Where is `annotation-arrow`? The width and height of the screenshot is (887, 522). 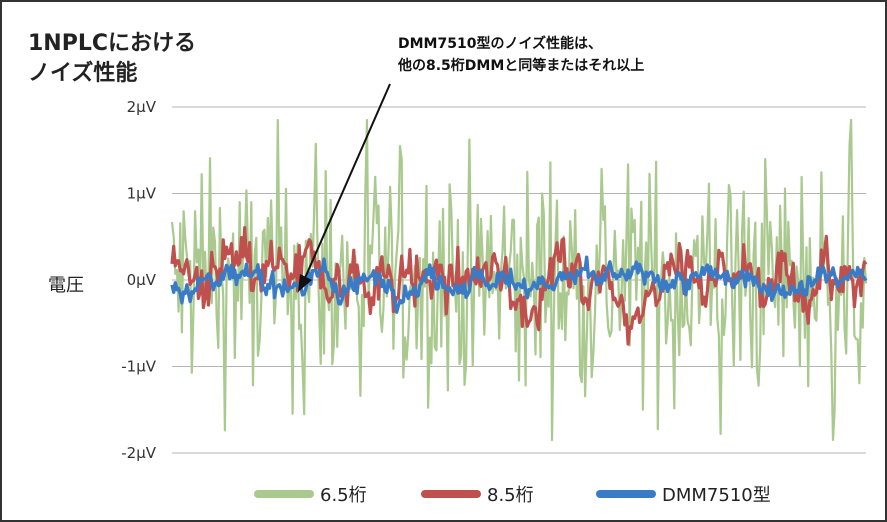
annotation-arrow is located at coordinates (344, 187).